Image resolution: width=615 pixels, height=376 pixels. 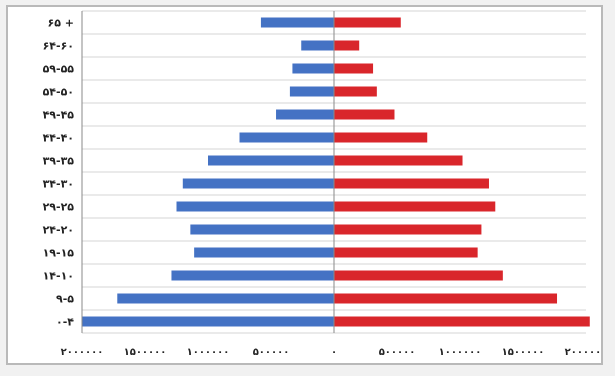 What do you see at coordinates (58, 230) in the screenshot?
I see `y-tick-label: ۲۴-۲۰` at bounding box center [58, 230].